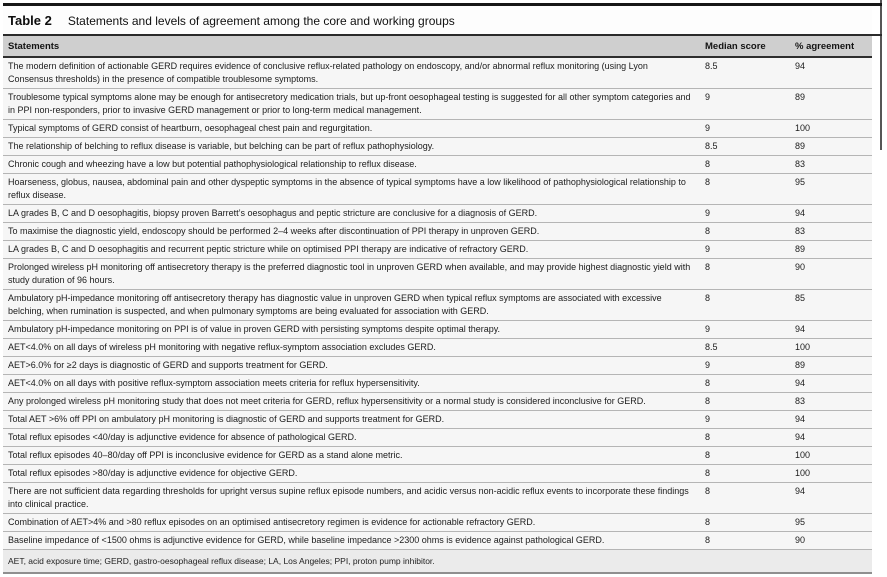  I want to click on column-header-percent-agreement: % agreement, so click(831, 47).